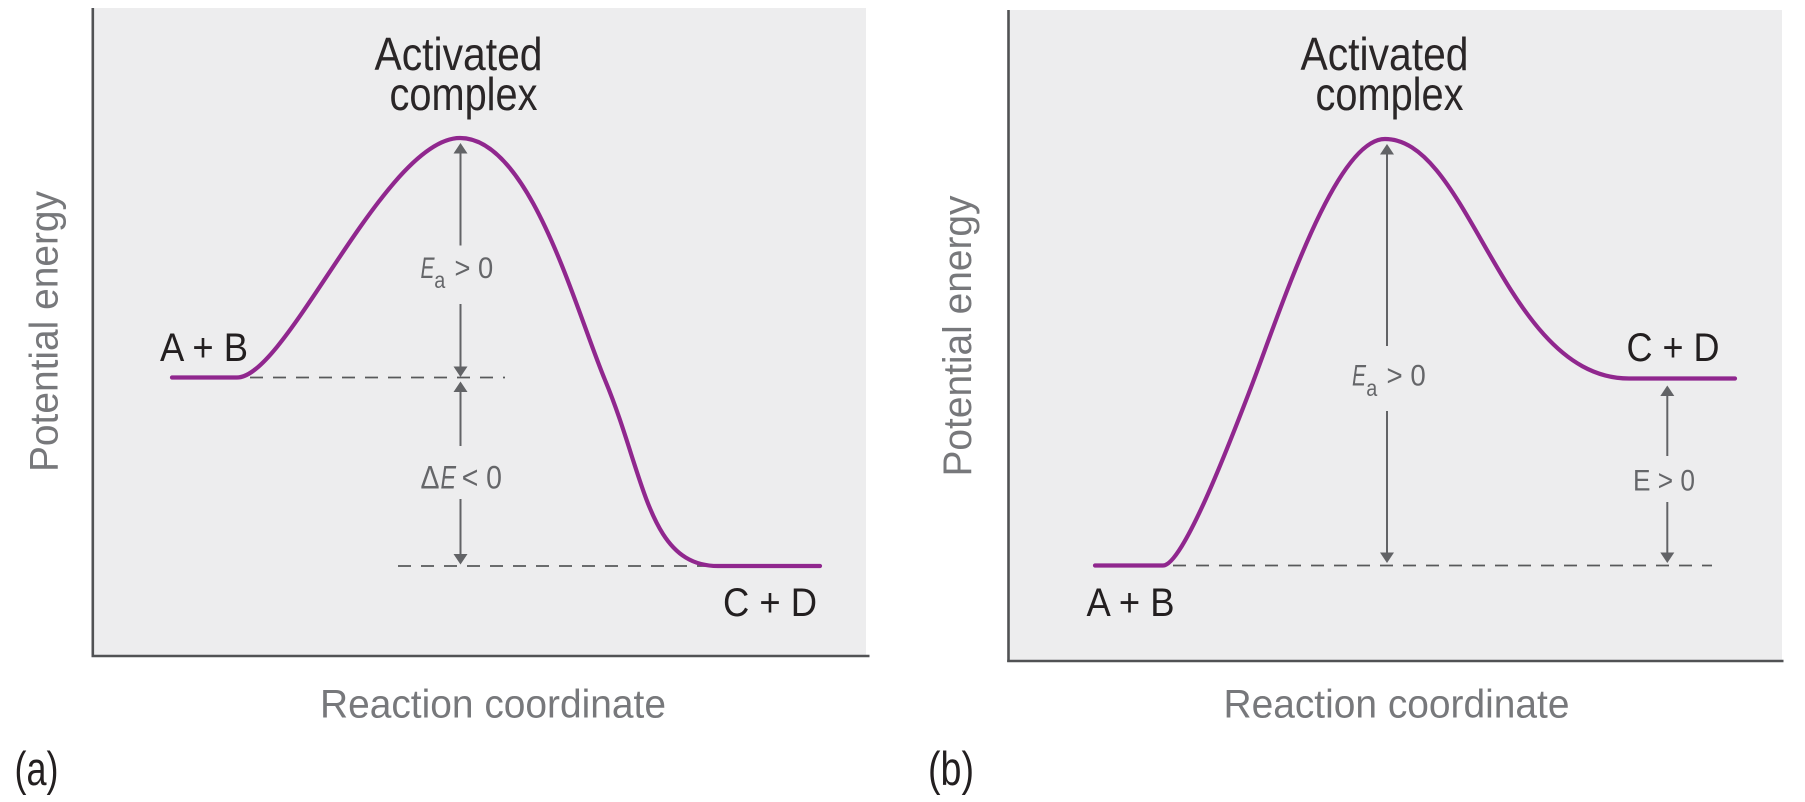  What do you see at coordinates (1664, 481) in the screenshot?
I see `svg-text: E > 0` at bounding box center [1664, 481].